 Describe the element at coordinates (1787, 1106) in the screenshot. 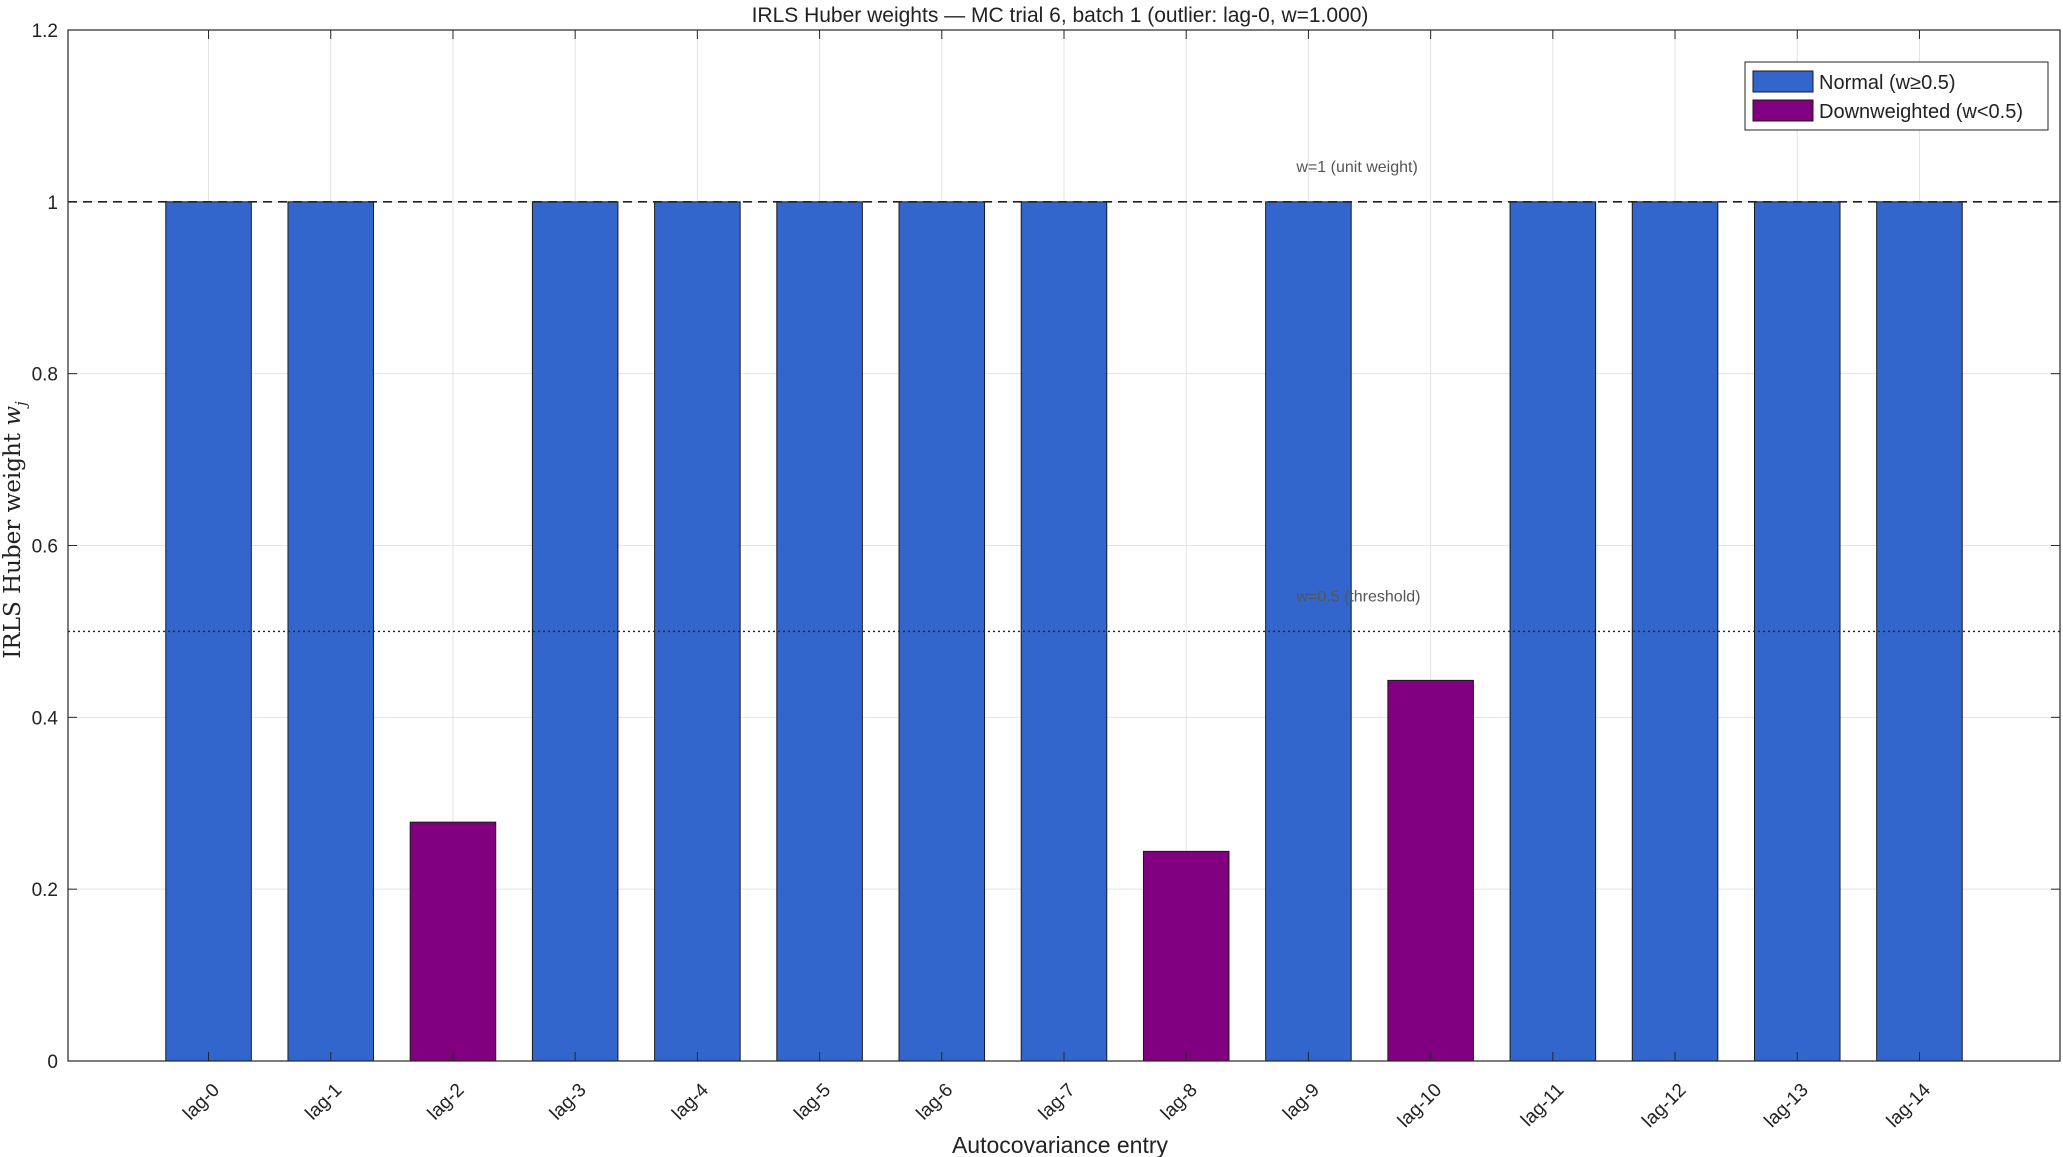

I see `x-tick-label: lag-13` at that location.